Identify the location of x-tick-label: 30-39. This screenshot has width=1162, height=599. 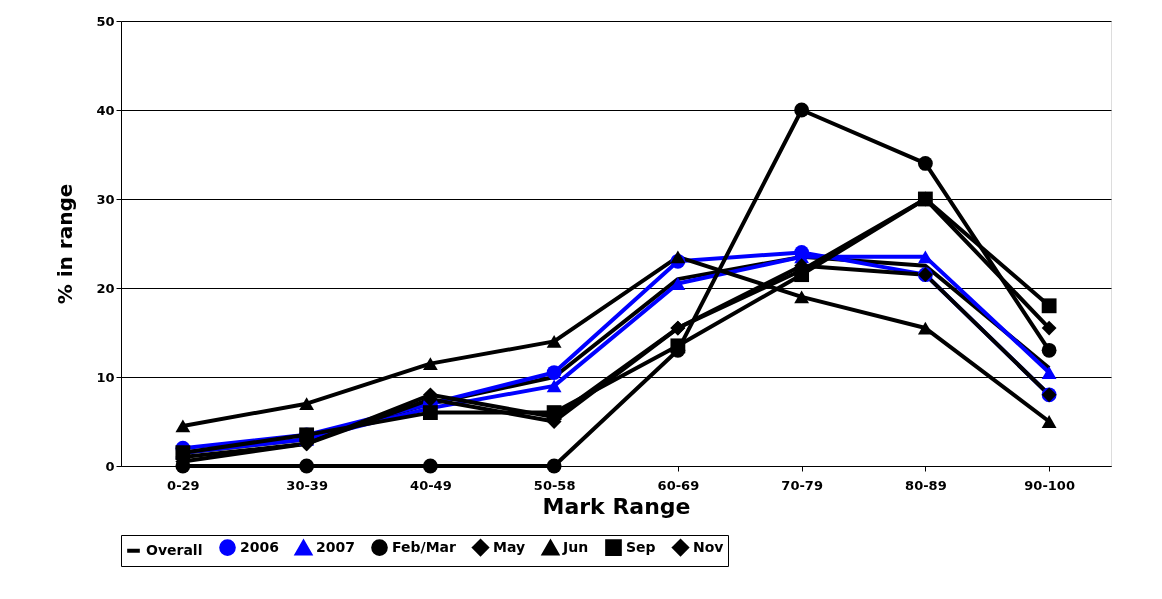
(307, 485).